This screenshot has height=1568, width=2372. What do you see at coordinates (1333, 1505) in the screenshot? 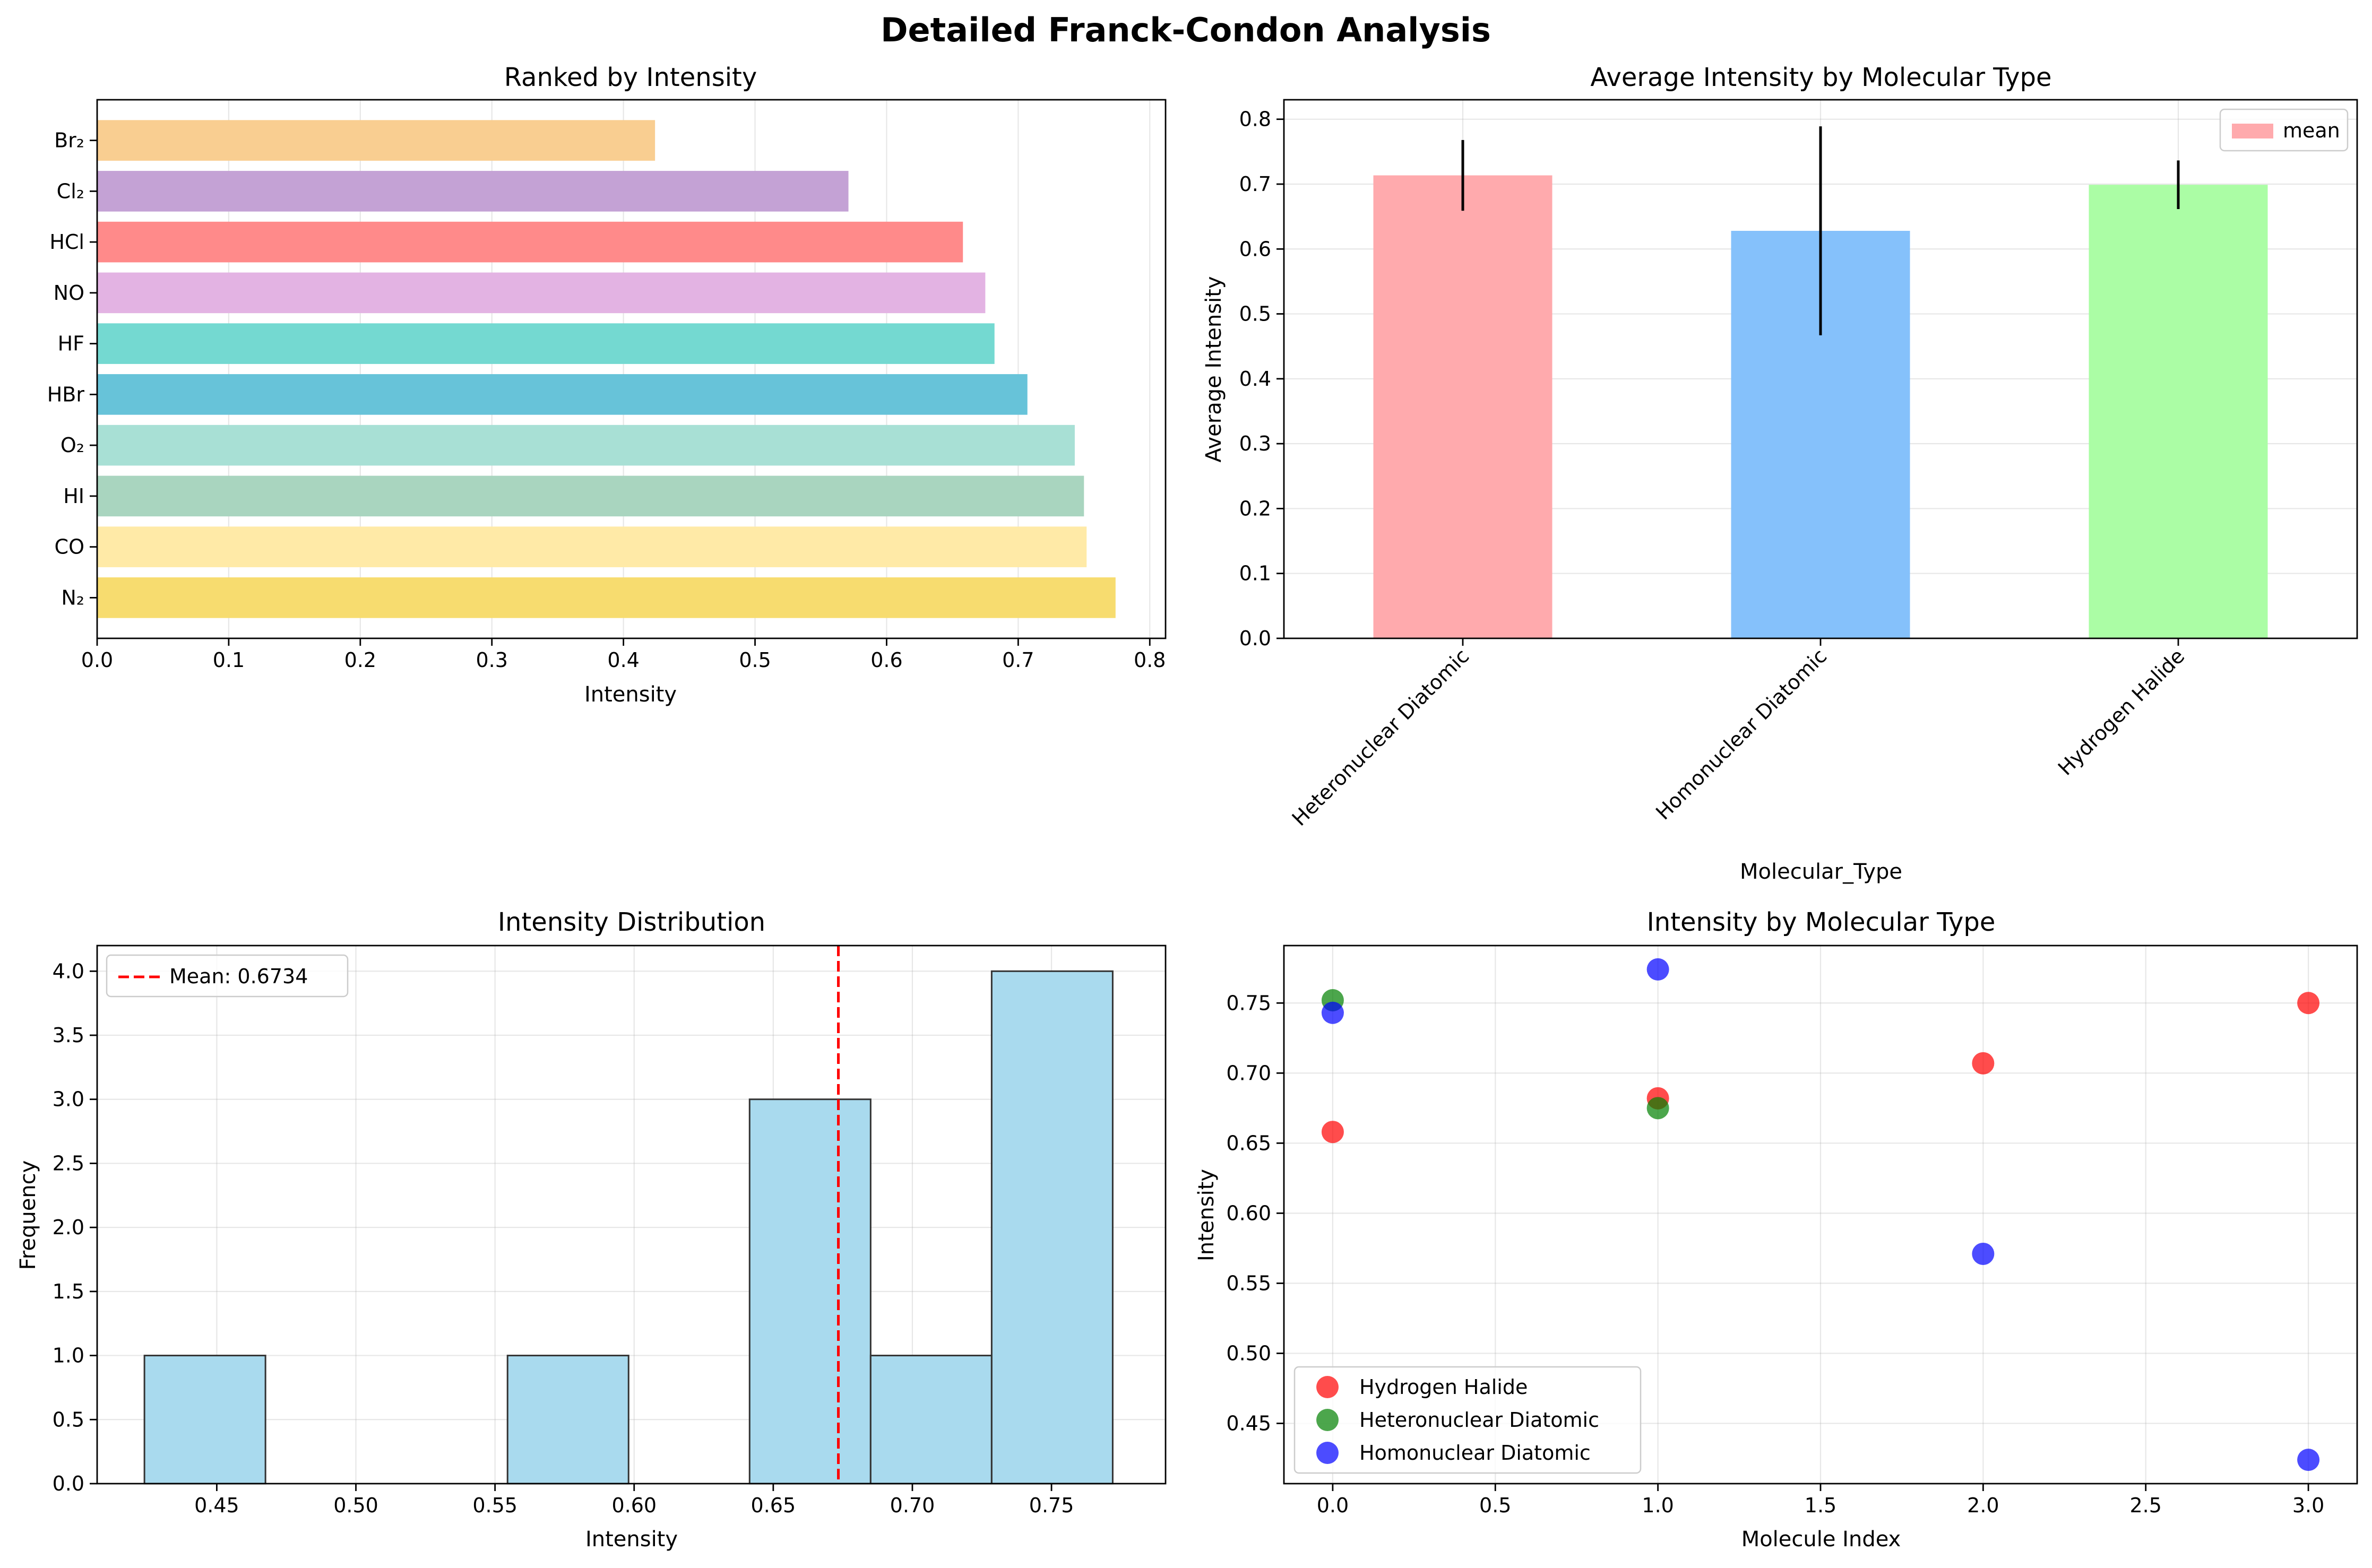
I see `scatter-x-tick-label: 0.0` at bounding box center [1333, 1505].